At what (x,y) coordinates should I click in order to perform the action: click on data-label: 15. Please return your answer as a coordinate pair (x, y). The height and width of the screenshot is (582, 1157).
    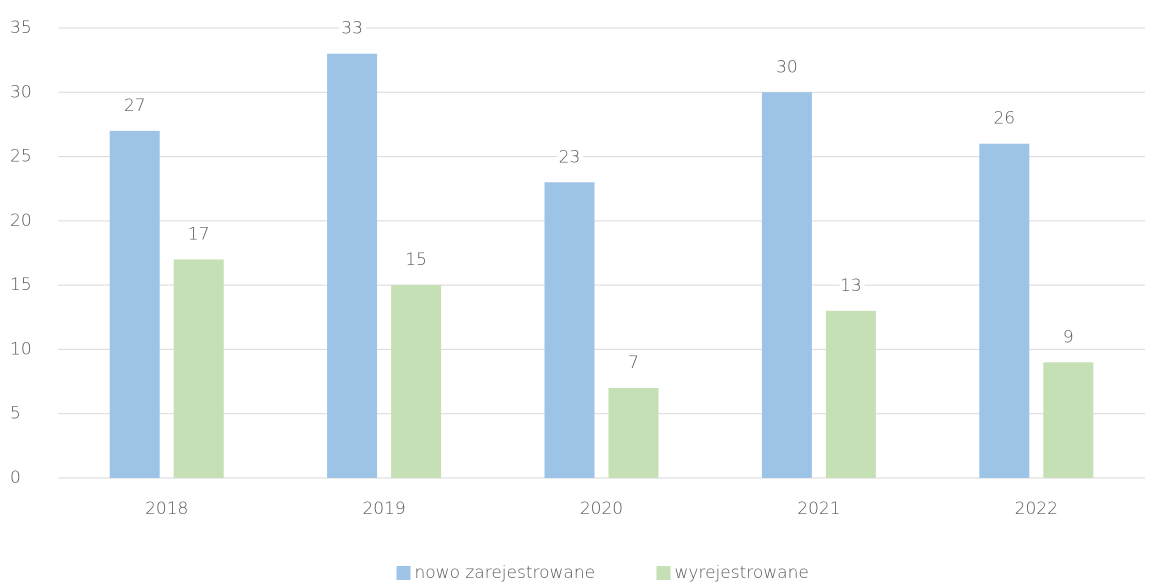
    Looking at the image, I should click on (416, 260).